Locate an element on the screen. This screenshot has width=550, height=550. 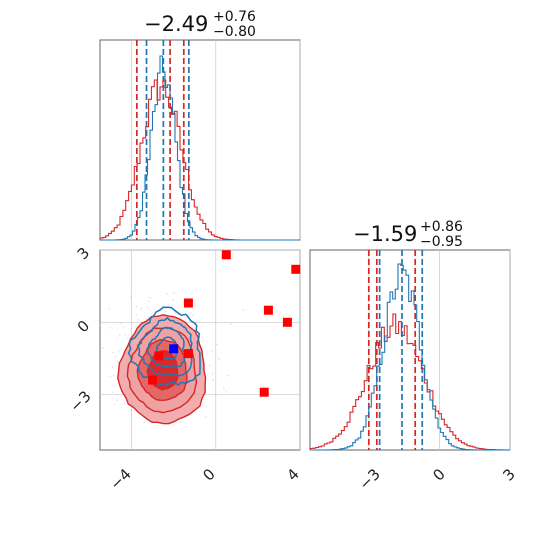
hist-param-2-red-histogram is located at coordinates (409, 382).